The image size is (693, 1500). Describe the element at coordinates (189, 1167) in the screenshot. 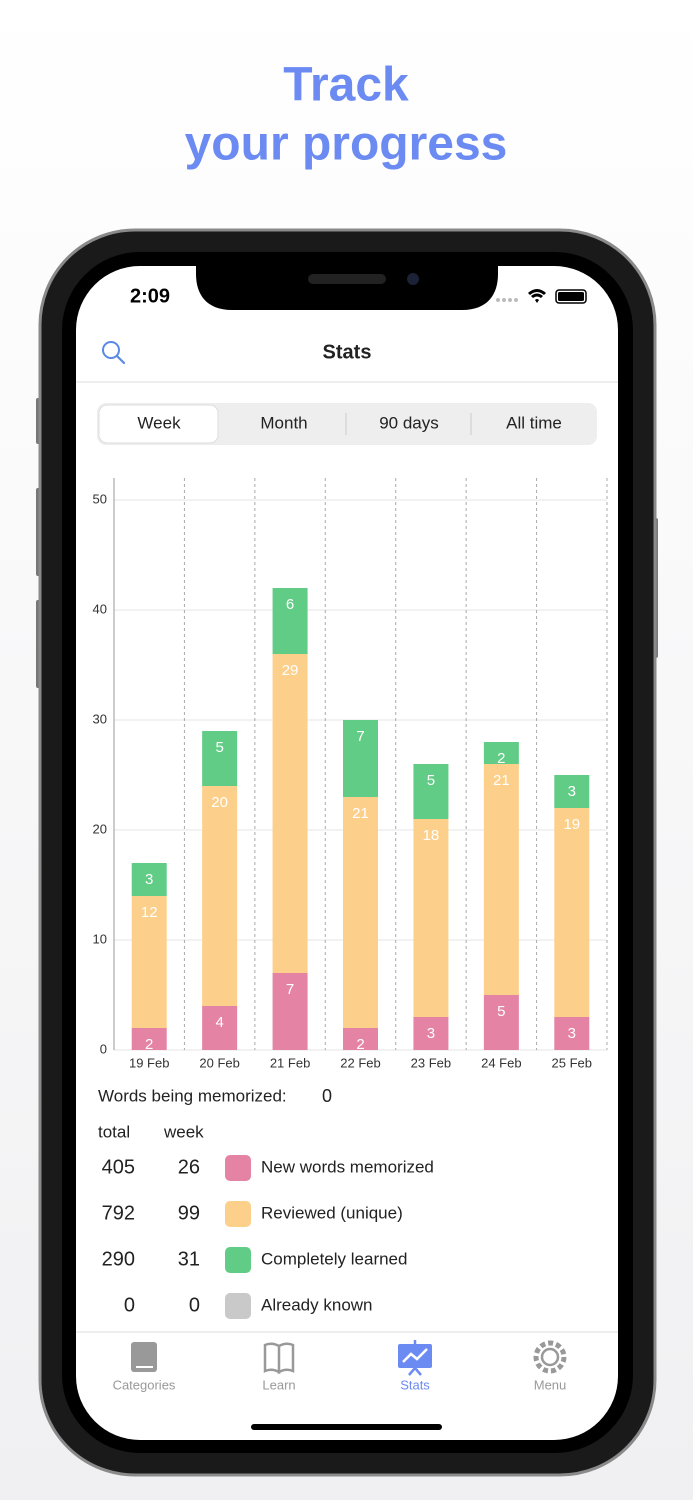

I see `week-value: 26` at that location.